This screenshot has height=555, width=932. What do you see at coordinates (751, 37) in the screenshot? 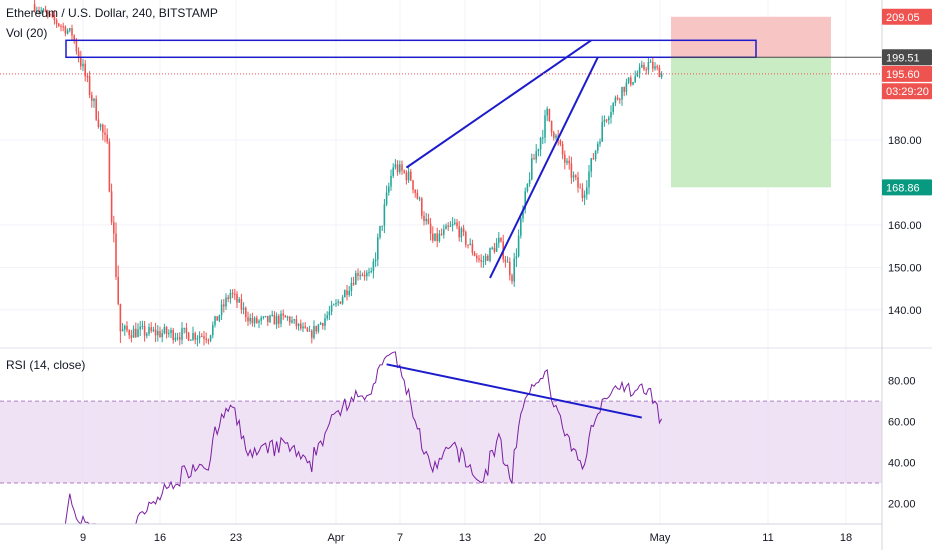
I see `stop-zone` at bounding box center [751, 37].